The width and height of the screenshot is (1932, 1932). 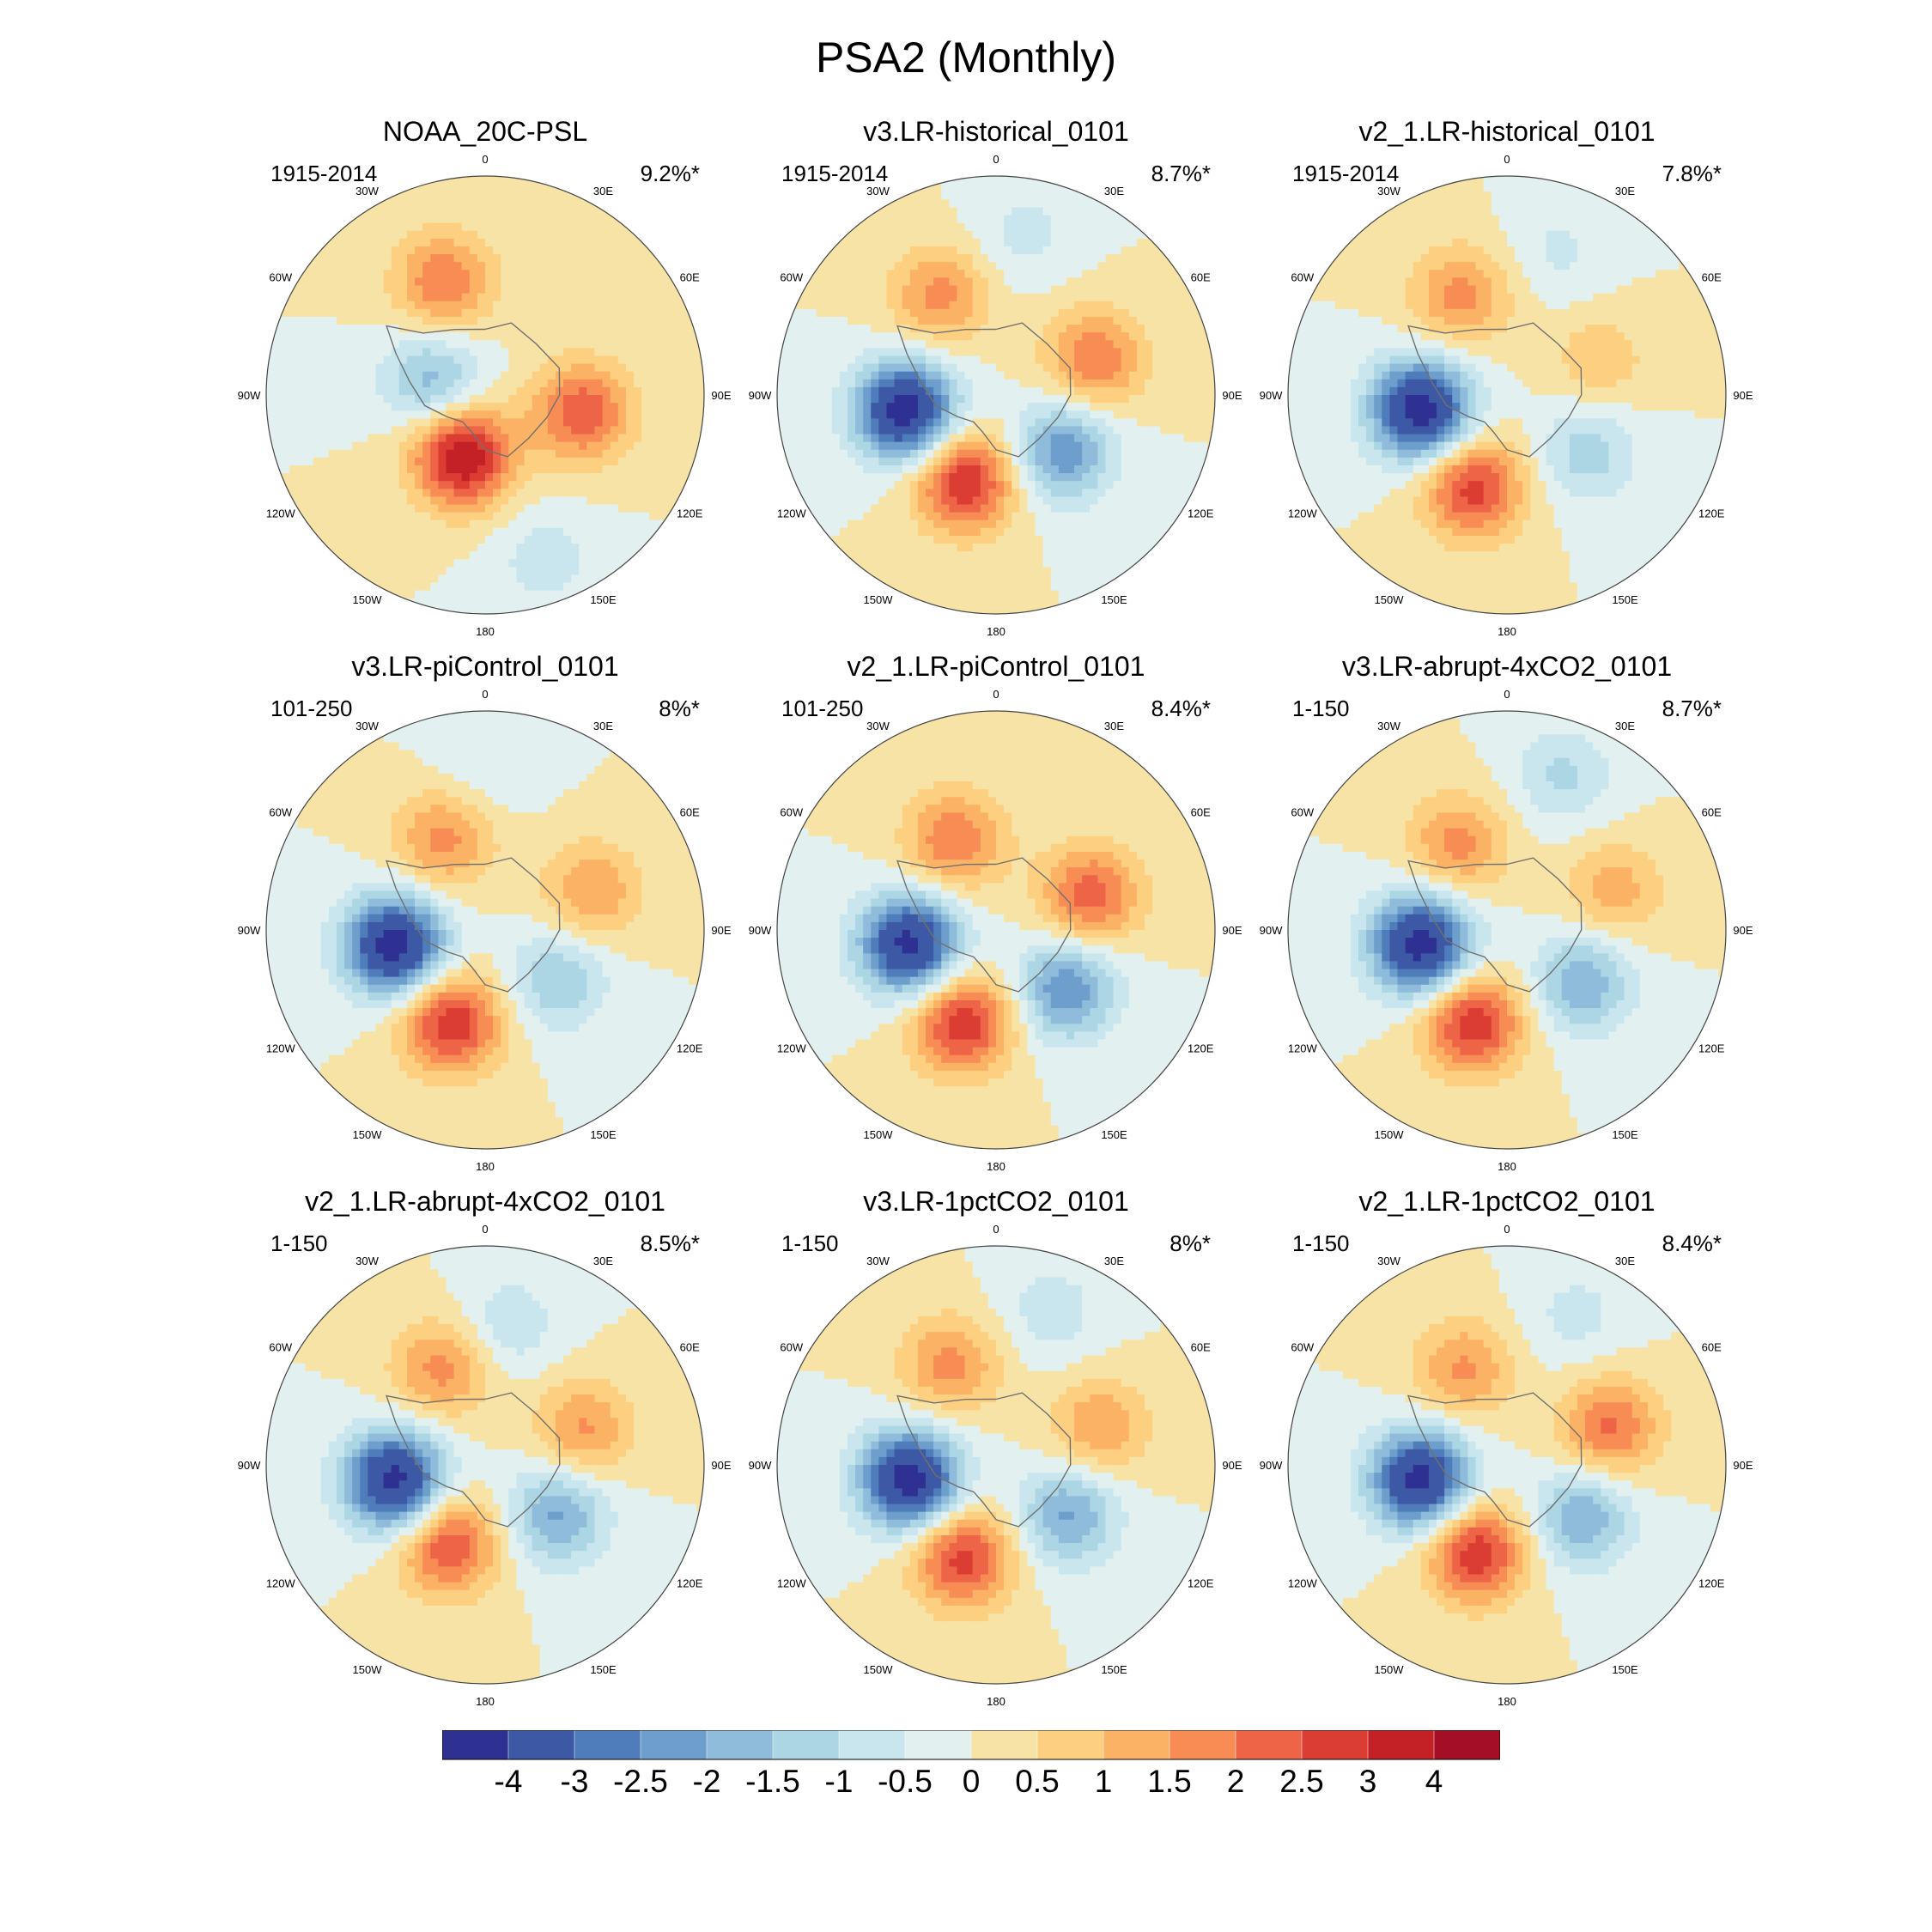 What do you see at coordinates (644, 174) in the screenshot?
I see `panel-variance-pct: 9.2%*` at bounding box center [644, 174].